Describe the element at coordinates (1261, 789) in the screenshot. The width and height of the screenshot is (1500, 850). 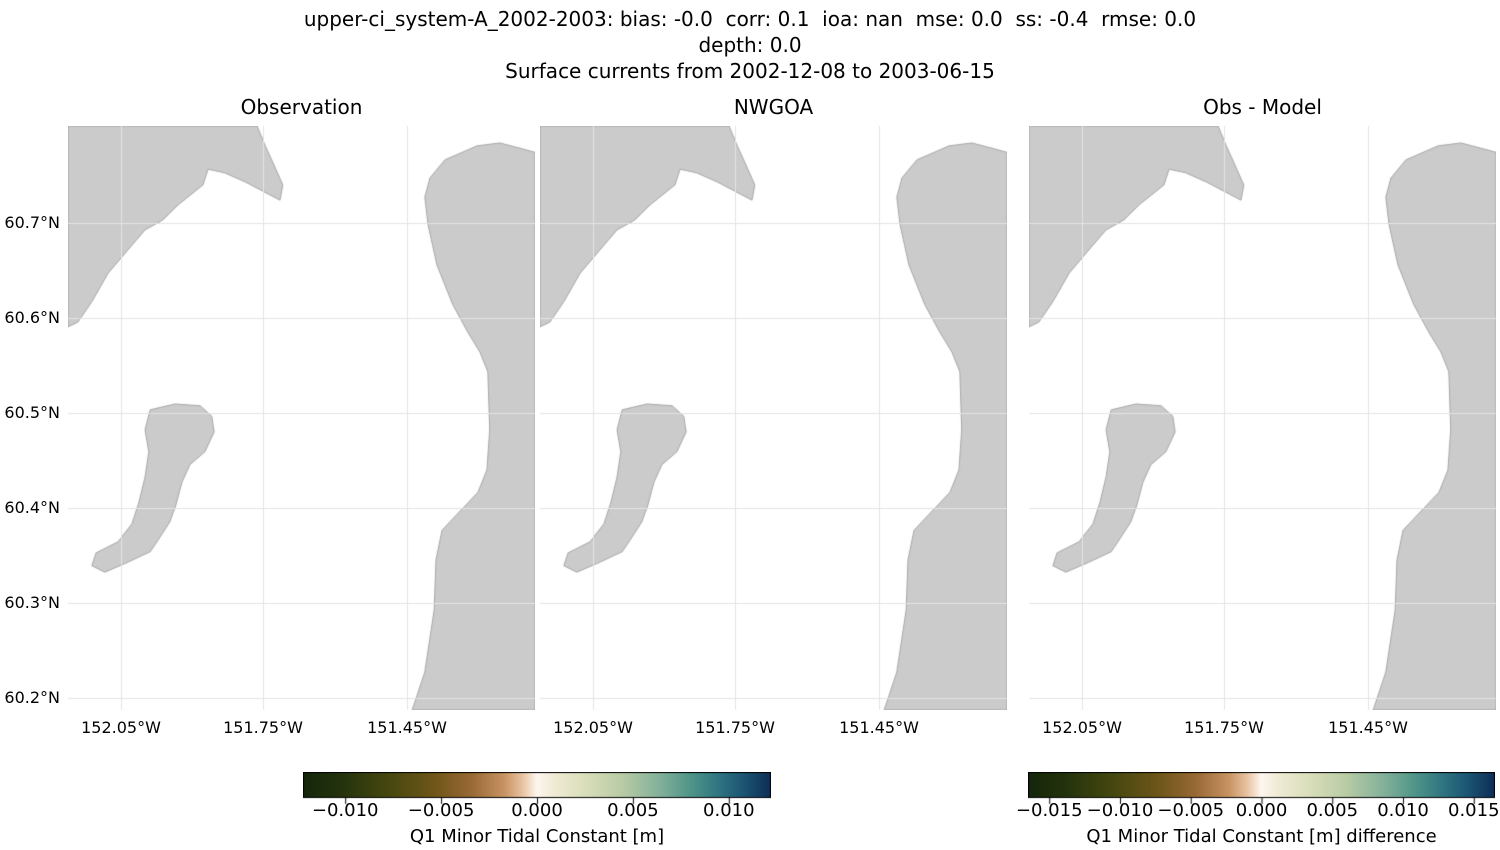
I see `colorbar-difference` at that location.